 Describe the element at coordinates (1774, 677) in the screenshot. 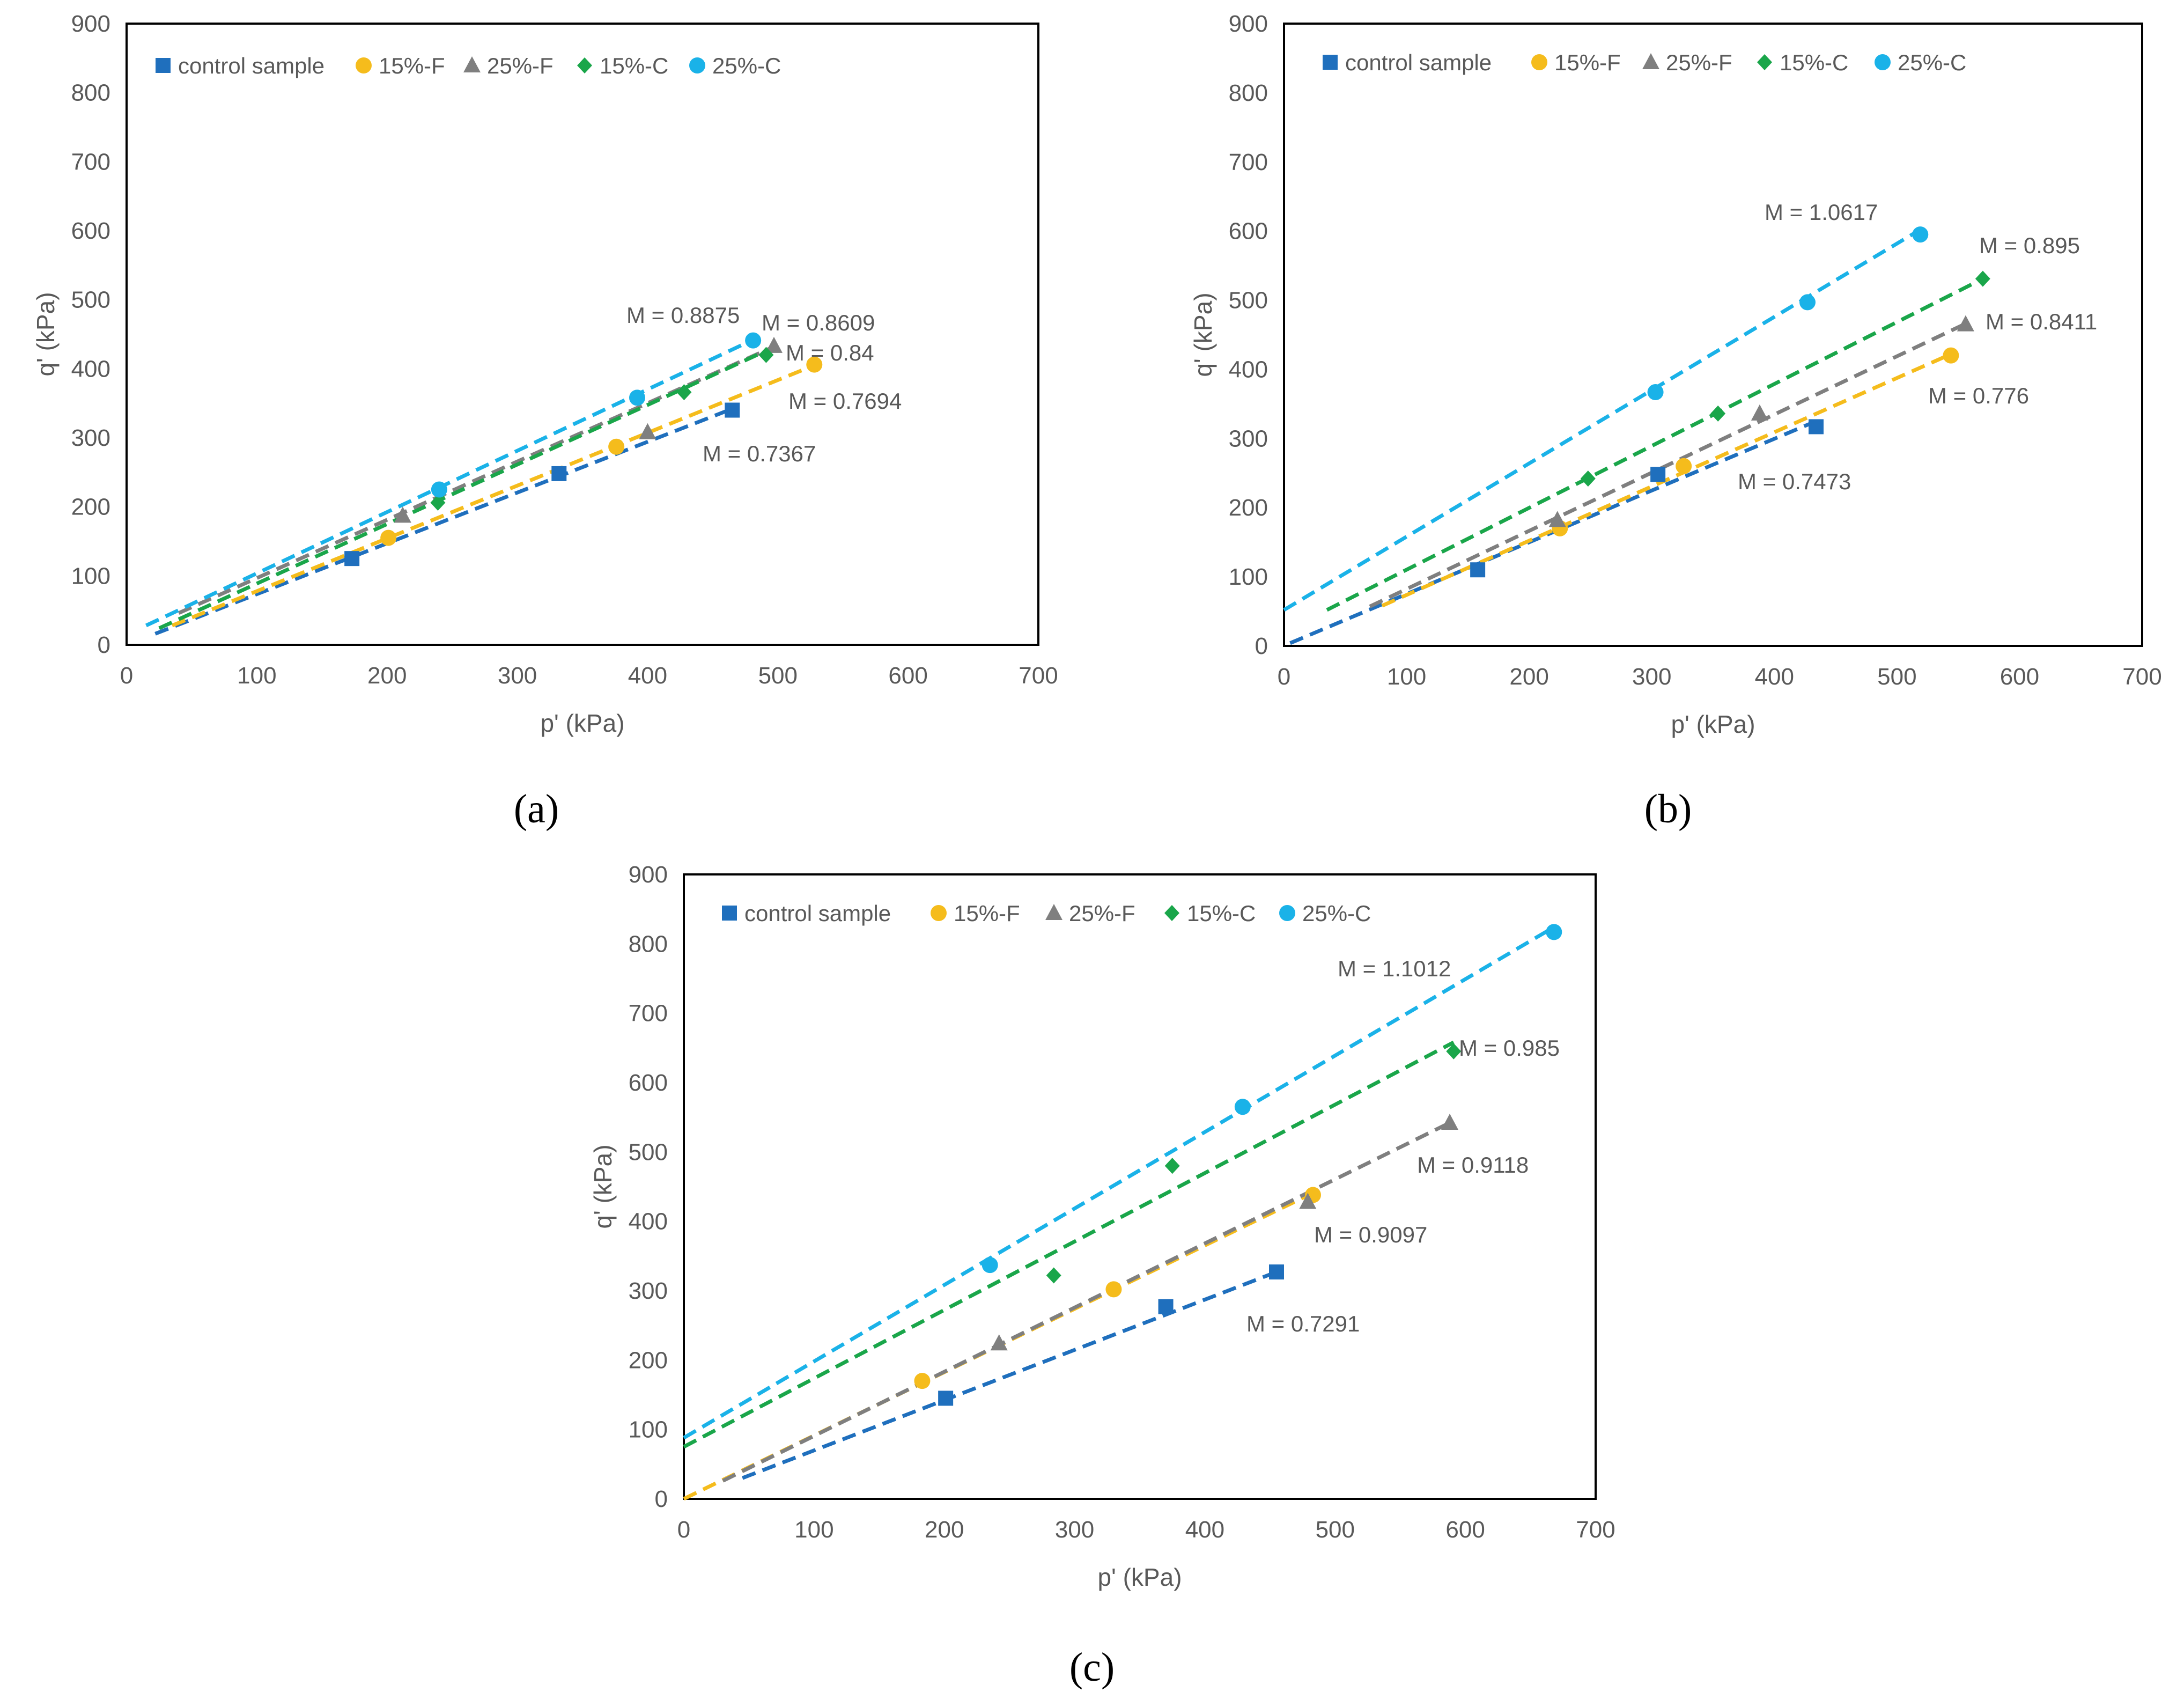

I see `x-tick-label: 400` at that location.